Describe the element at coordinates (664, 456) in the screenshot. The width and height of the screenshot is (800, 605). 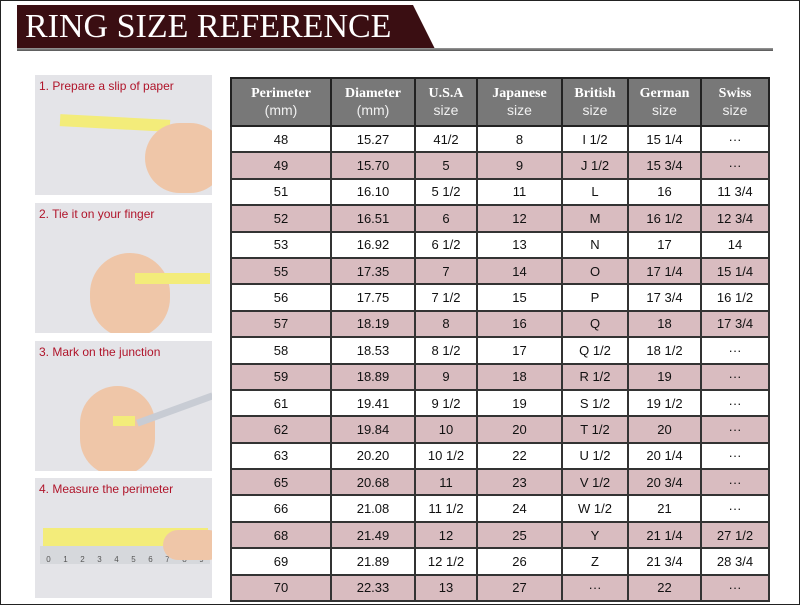
I see `table-cell: 20 1/4` at that location.